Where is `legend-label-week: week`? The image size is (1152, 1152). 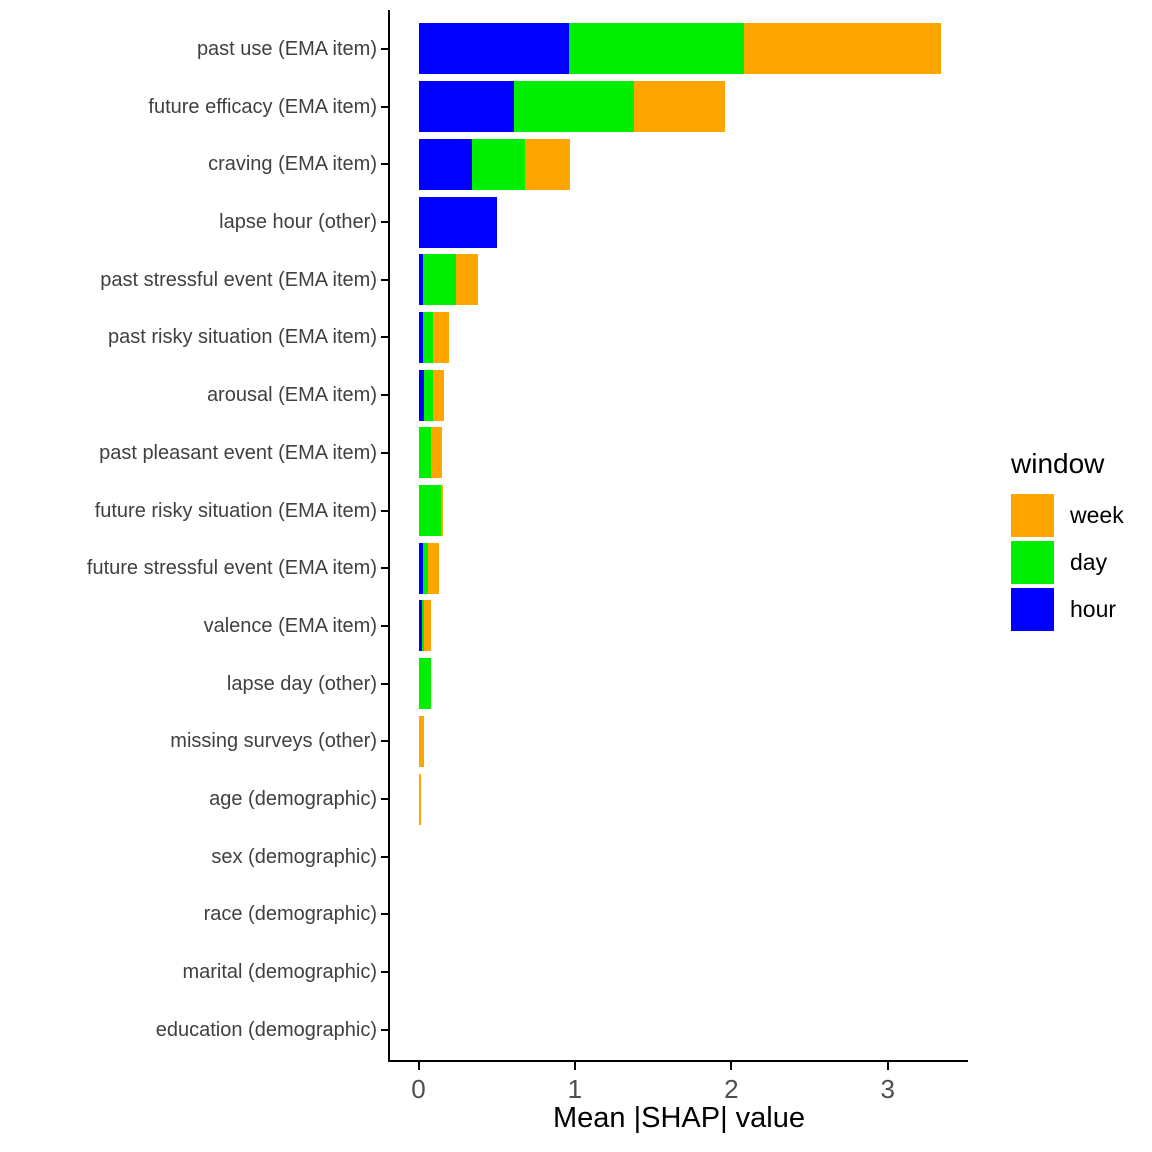 legend-label-week: week is located at coordinates (1097, 515).